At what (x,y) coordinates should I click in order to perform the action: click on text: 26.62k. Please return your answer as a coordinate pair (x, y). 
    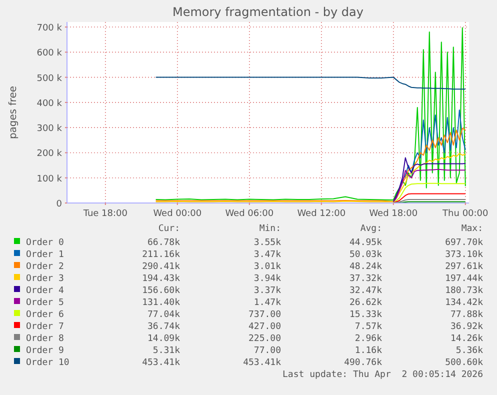
    Looking at the image, I should click on (366, 303).